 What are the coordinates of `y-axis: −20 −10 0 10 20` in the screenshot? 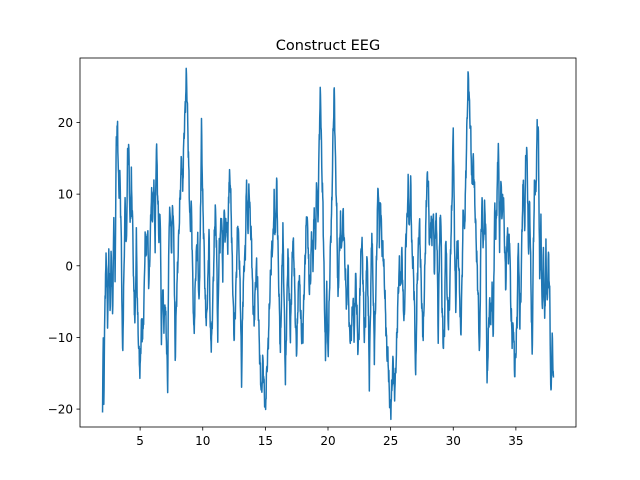 It's located at (64, 266).